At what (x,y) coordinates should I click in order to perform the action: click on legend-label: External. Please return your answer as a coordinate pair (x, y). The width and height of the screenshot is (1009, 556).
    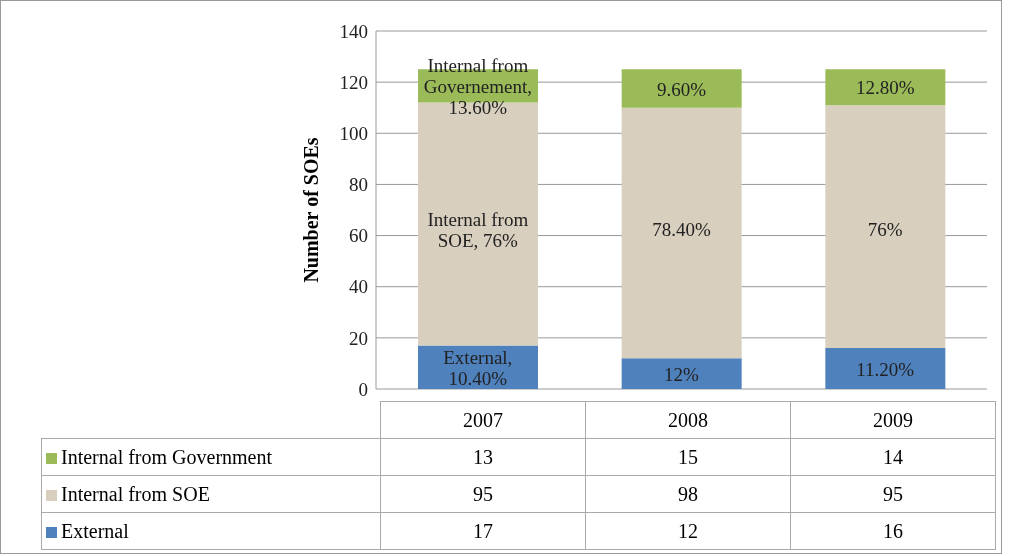
    Looking at the image, I should click on (211, 531).